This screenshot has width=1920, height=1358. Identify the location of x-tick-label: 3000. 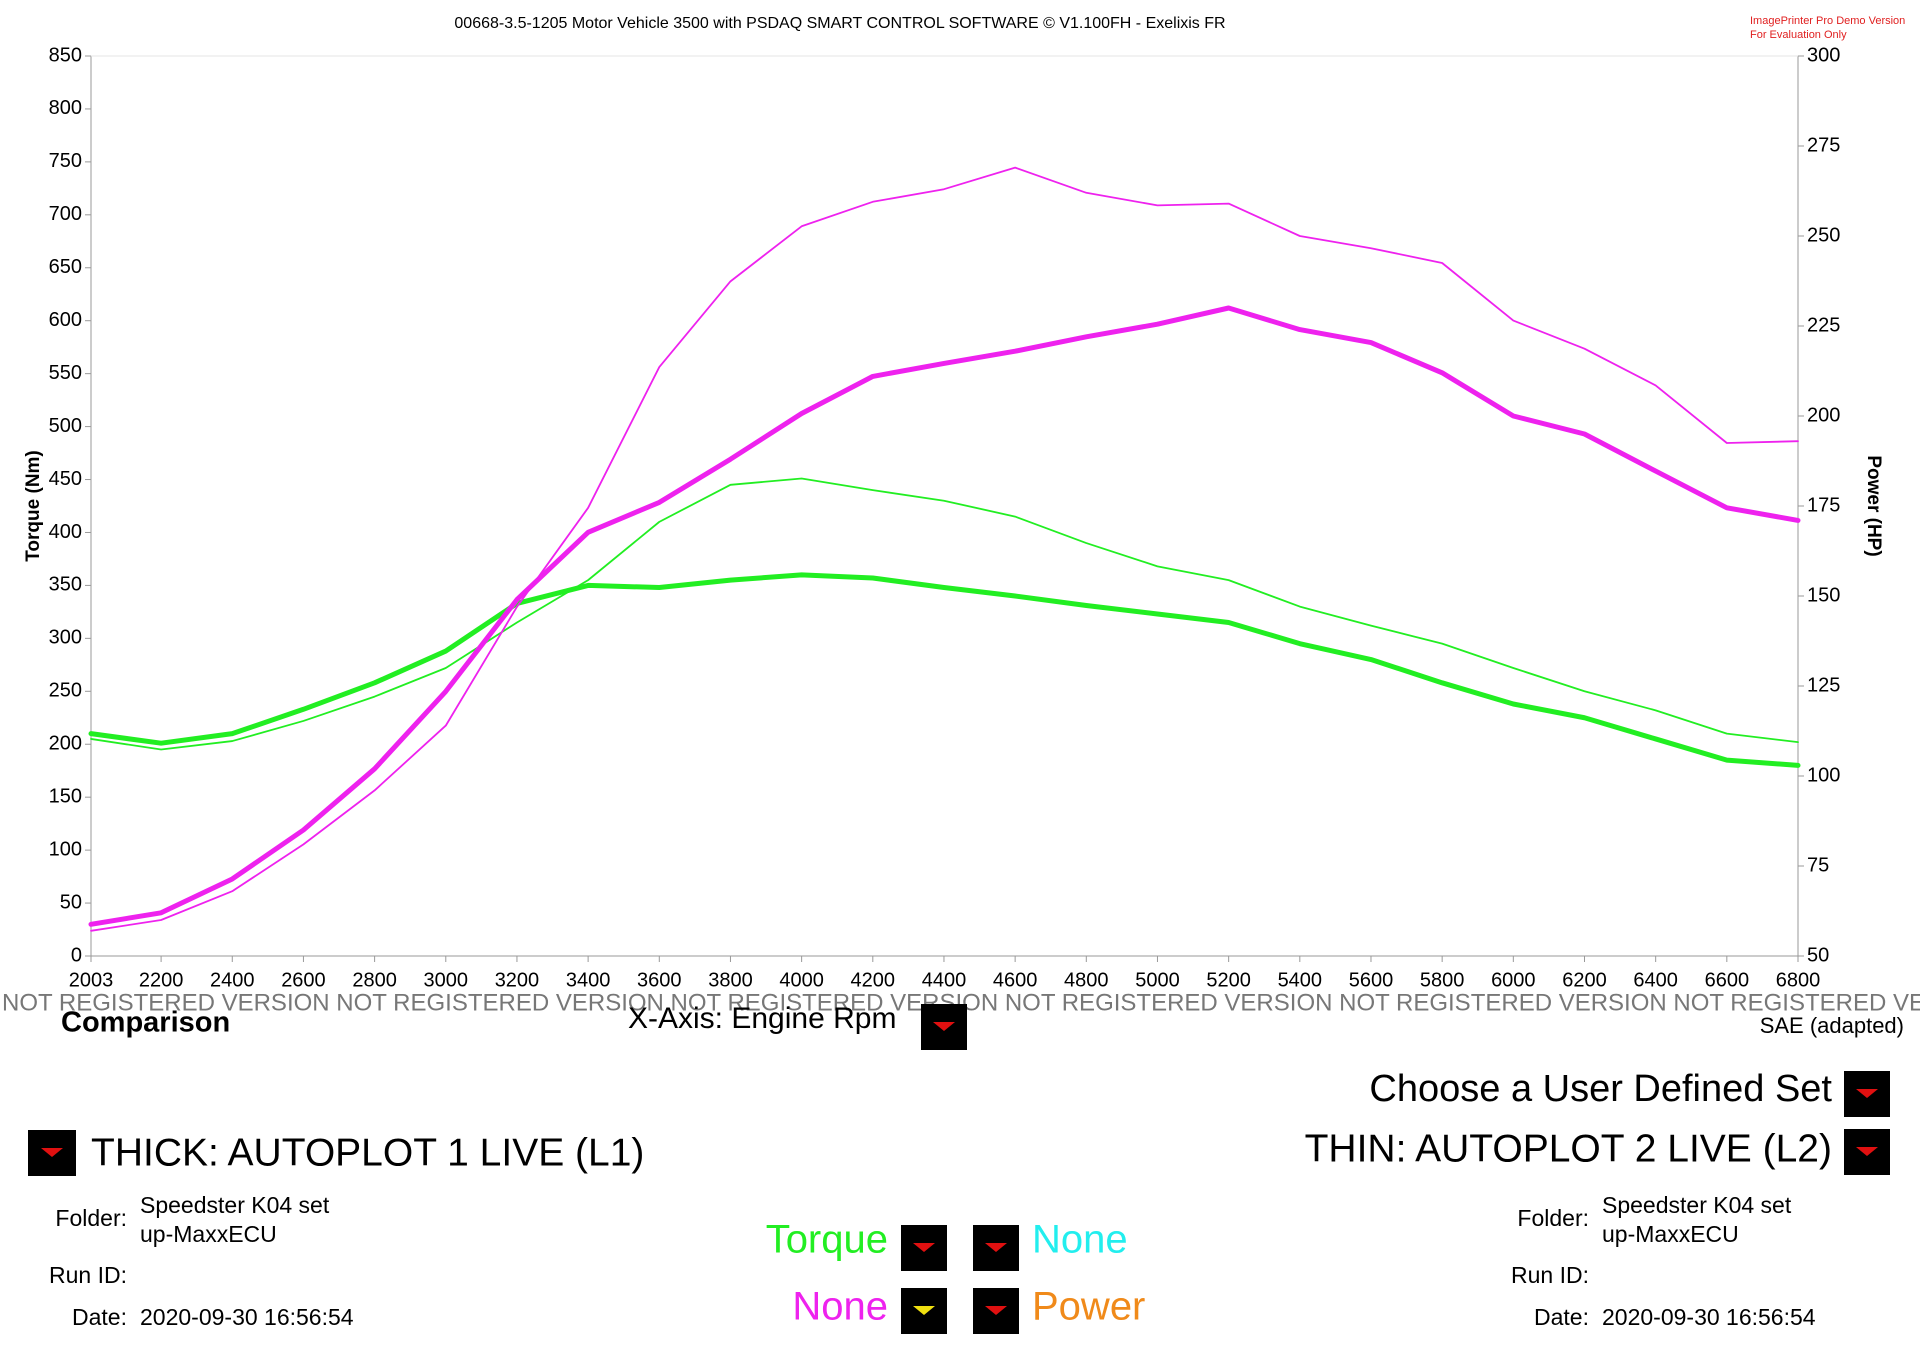
(446, 980).